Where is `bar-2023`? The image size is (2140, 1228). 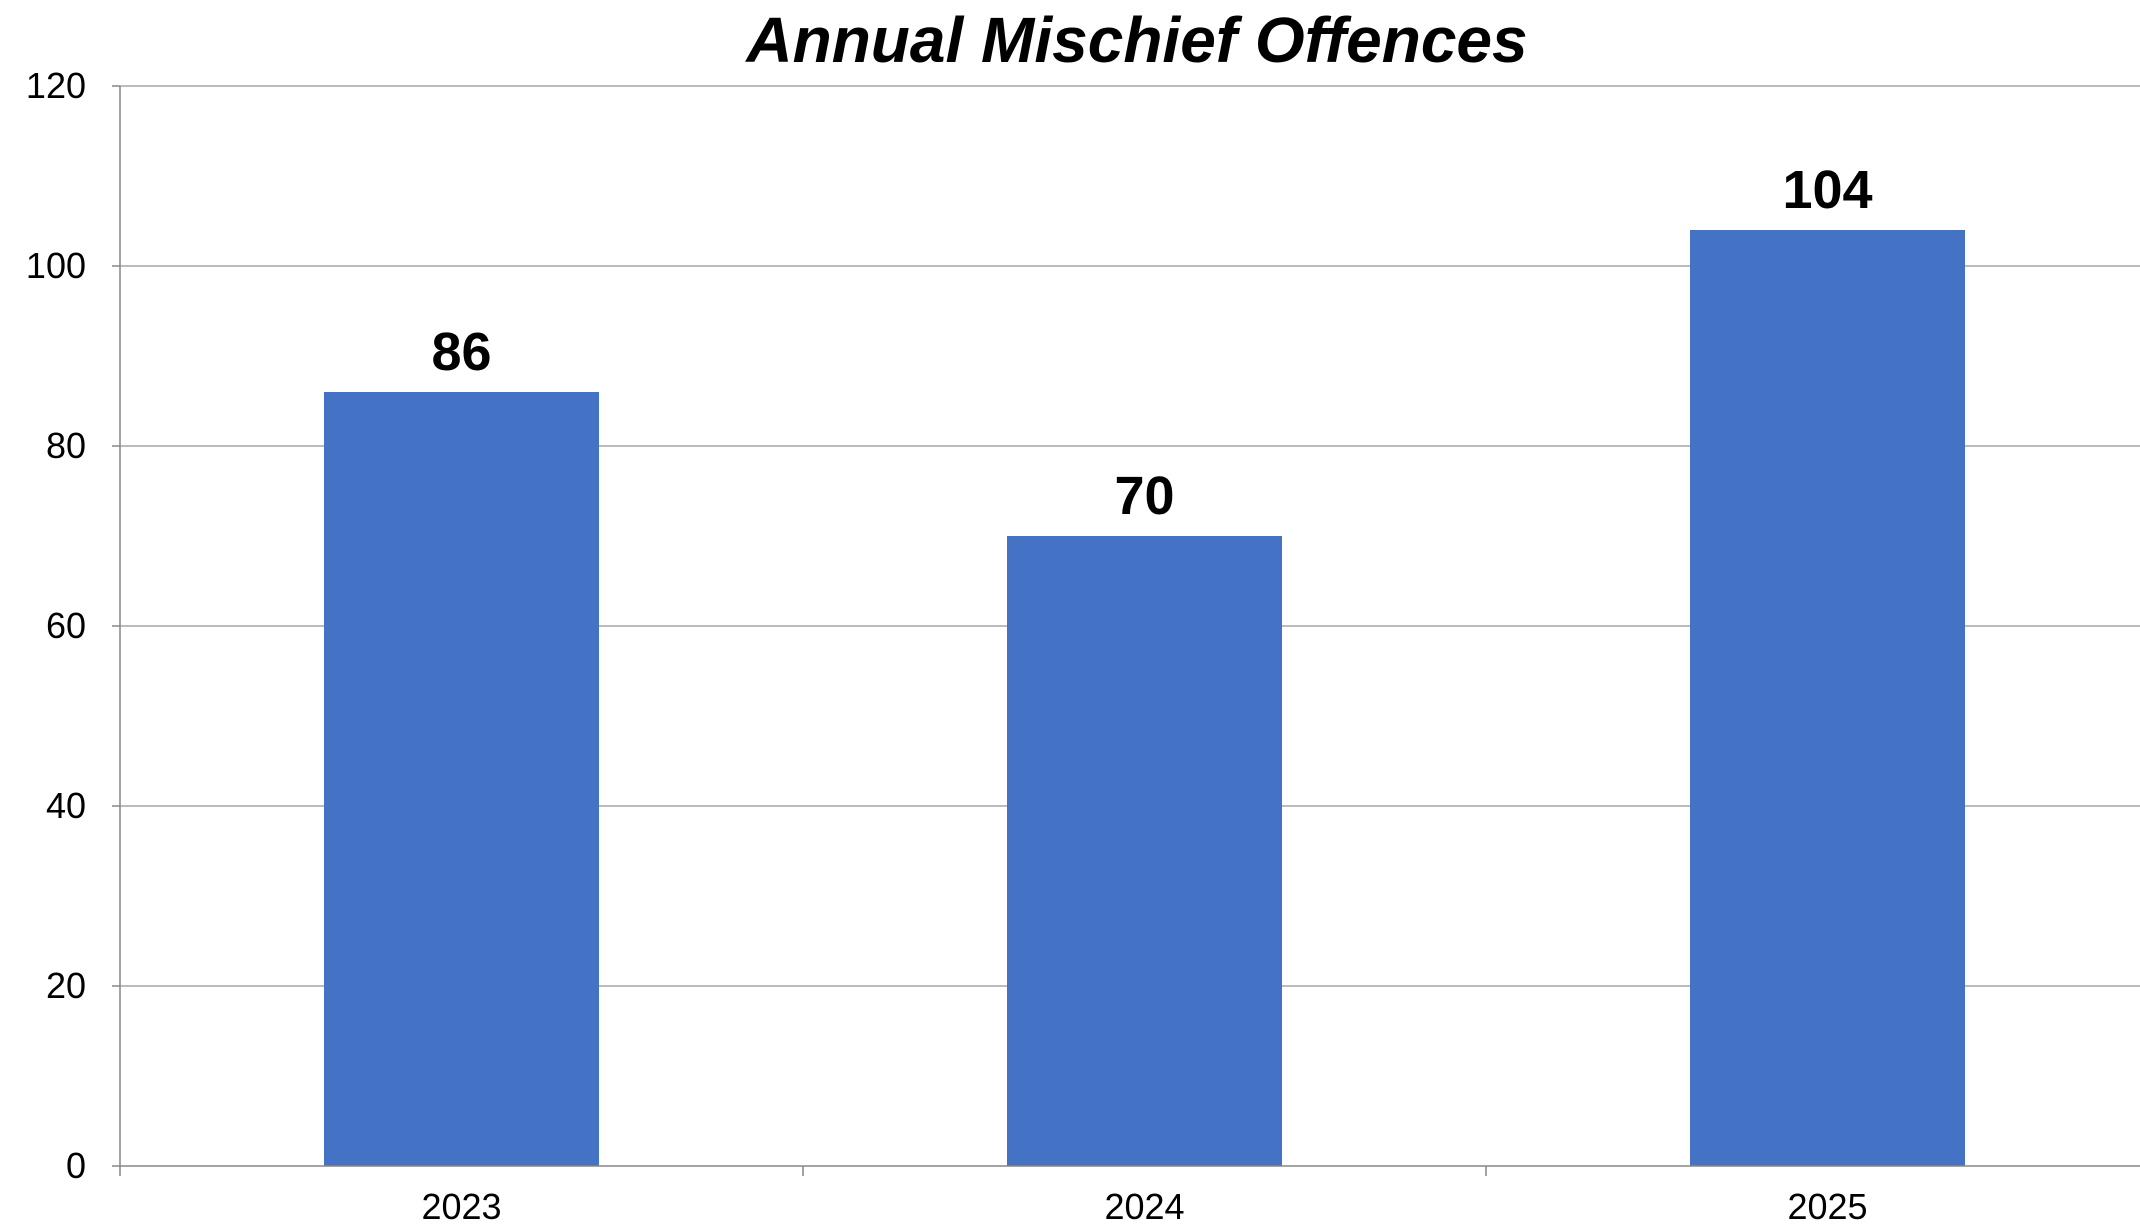 bar-2023 is located at coordinates (461, 779).